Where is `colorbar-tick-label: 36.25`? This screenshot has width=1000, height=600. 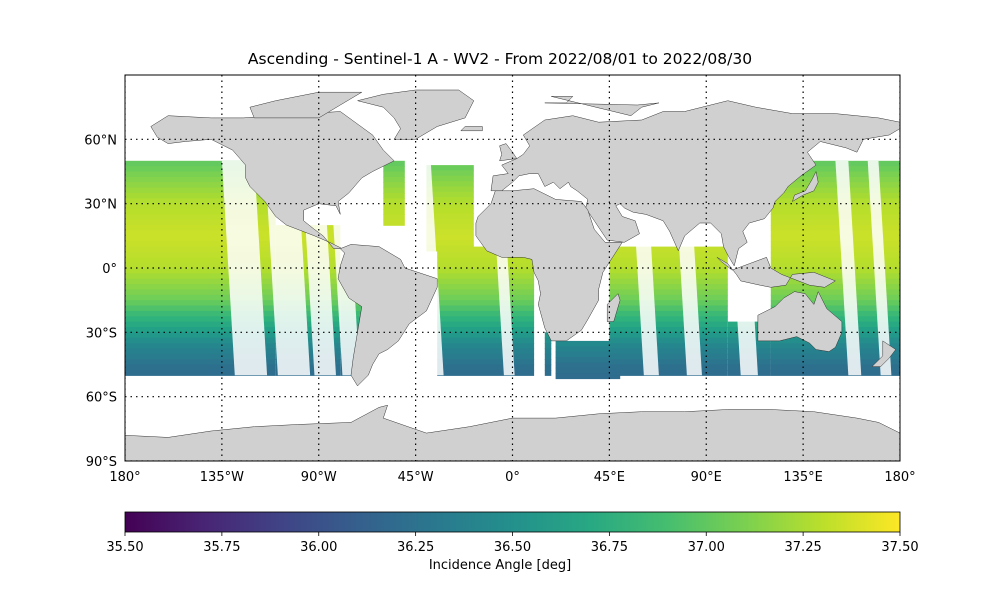
colorbar-tick-label: 36.25 is located at coordinates (415, 547).